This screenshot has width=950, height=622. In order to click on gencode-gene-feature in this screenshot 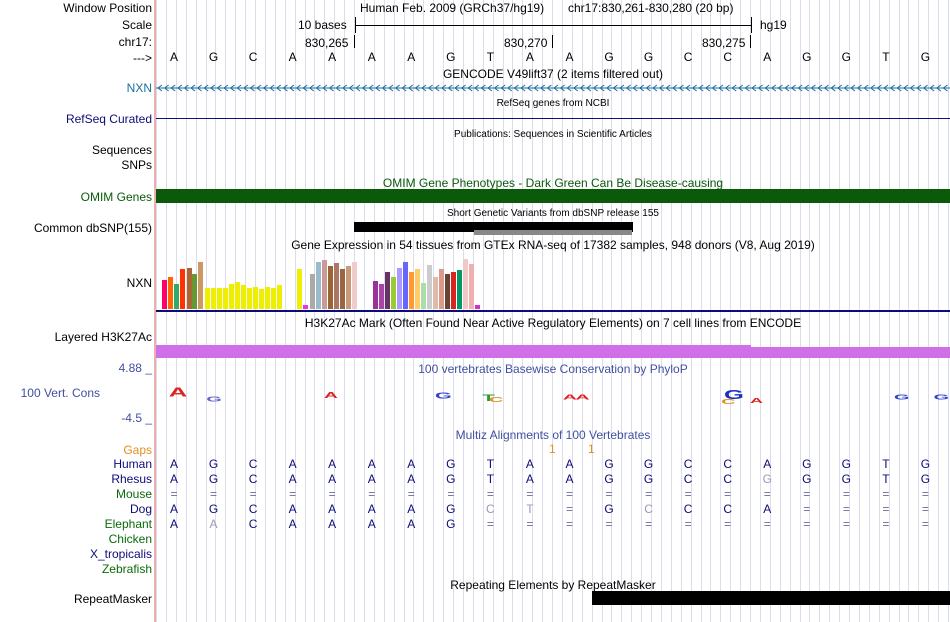, I will do `click(553, 88)`.